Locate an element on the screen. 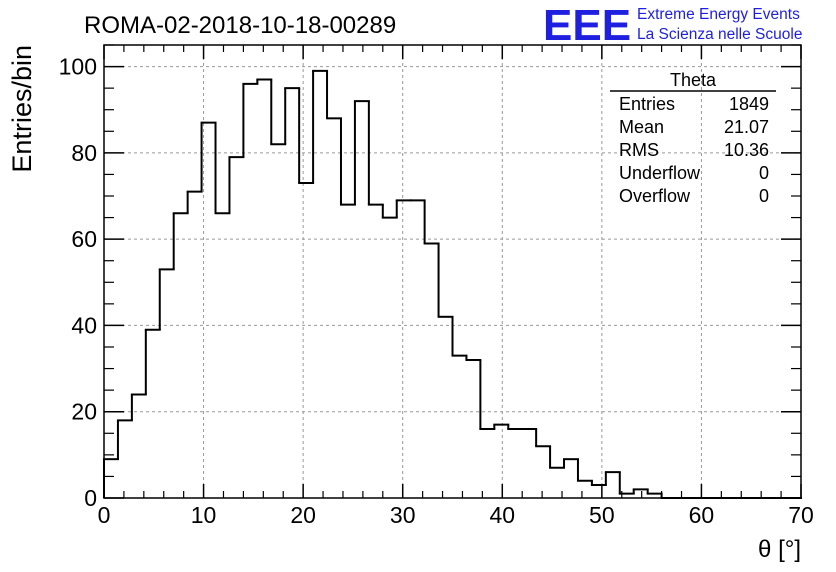  stats-row-value: 10.36 is located at coordinates (746, 150).